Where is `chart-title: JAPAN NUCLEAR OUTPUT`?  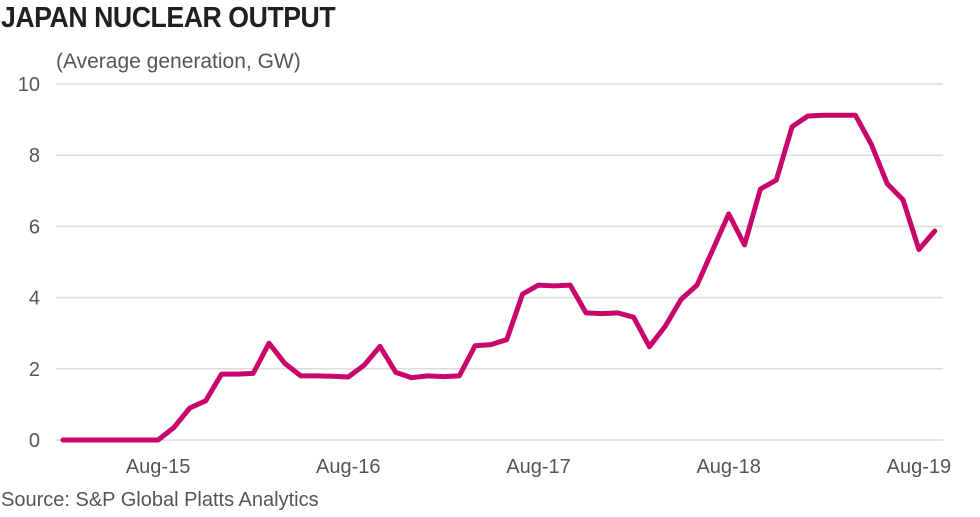
chart-title: JAPAN NUCLEAR OUTPUT is located at coordinates (168, 18).